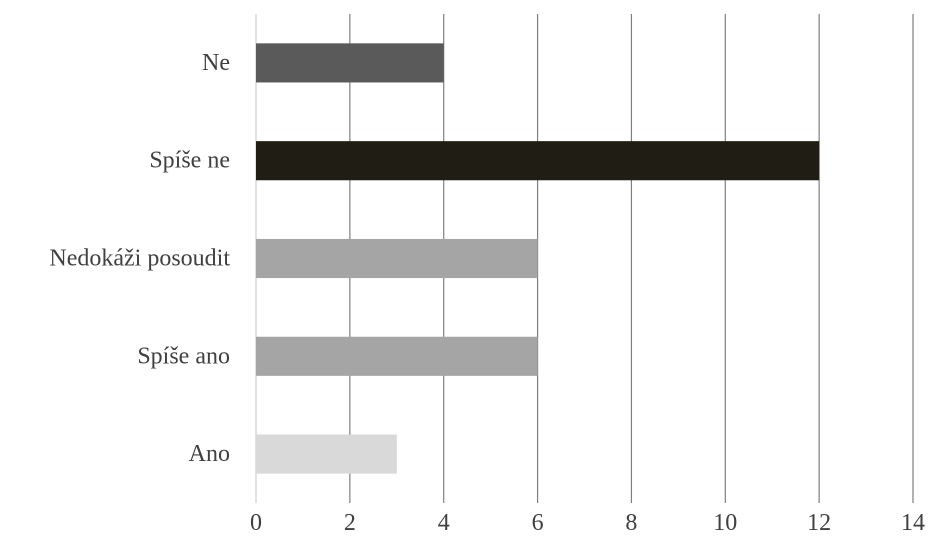  I want to click on x-tick-label-10: 10, so click(725, 523).